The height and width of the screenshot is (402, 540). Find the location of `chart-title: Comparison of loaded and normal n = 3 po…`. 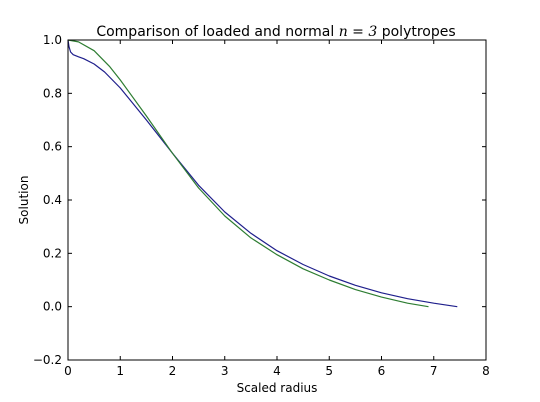

chart-title: Comparison of loaded and normal n = 3 po… is located at coordinates (275, 32).